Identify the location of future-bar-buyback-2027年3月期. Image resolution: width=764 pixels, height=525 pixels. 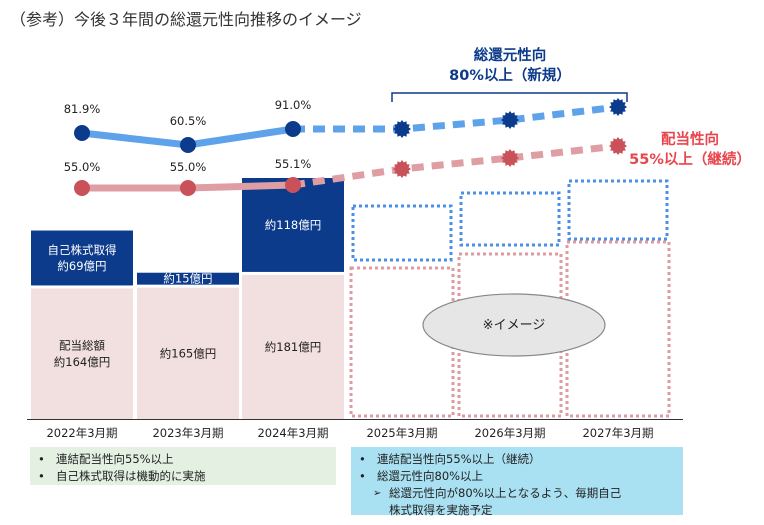
(618, 210).